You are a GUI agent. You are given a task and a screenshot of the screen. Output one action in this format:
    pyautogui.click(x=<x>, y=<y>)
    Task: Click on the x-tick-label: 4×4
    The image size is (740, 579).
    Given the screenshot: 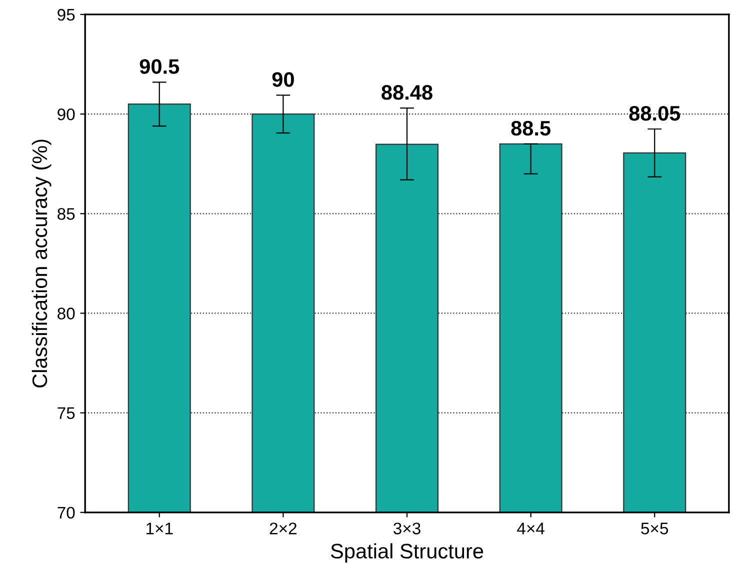 What is the action you would take?
    pyautogui.click(x=530, y=528)
    